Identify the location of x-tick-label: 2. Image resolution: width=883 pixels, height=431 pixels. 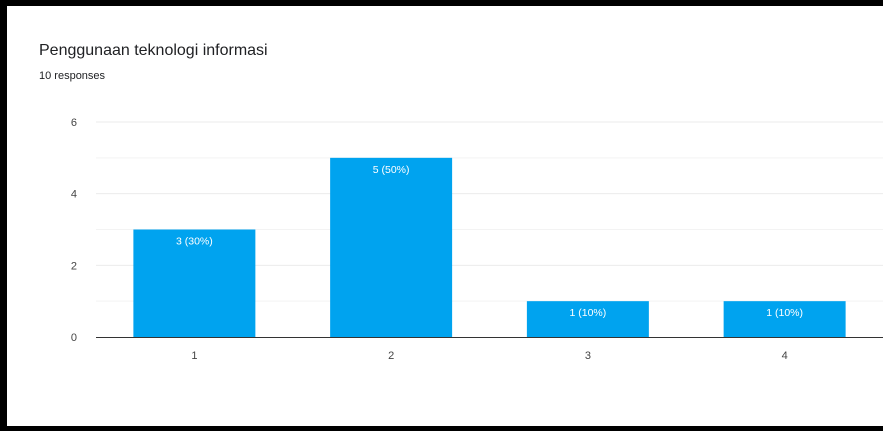
(391, 356).